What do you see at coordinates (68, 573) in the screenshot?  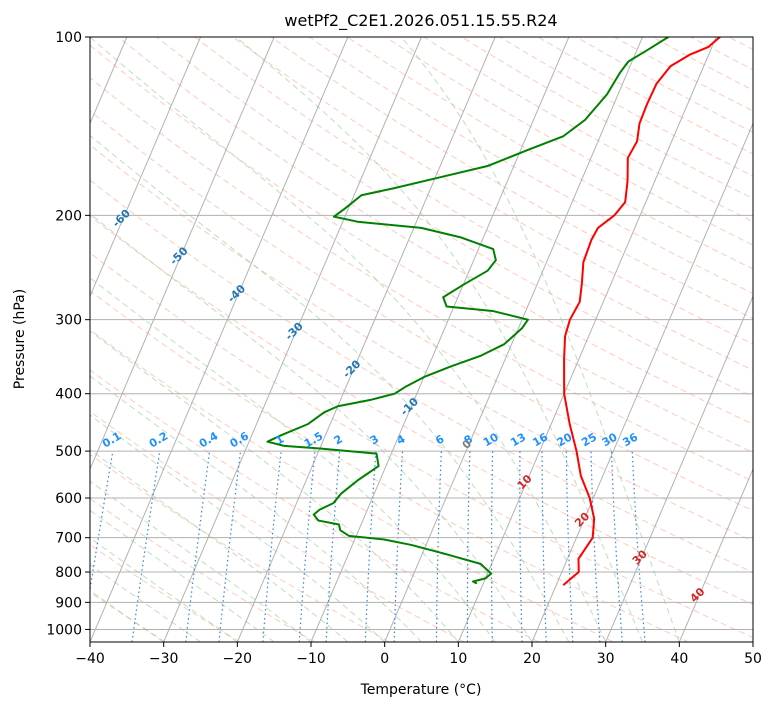 I see `y-tick-label: 800` at bounding box center [68, 573].